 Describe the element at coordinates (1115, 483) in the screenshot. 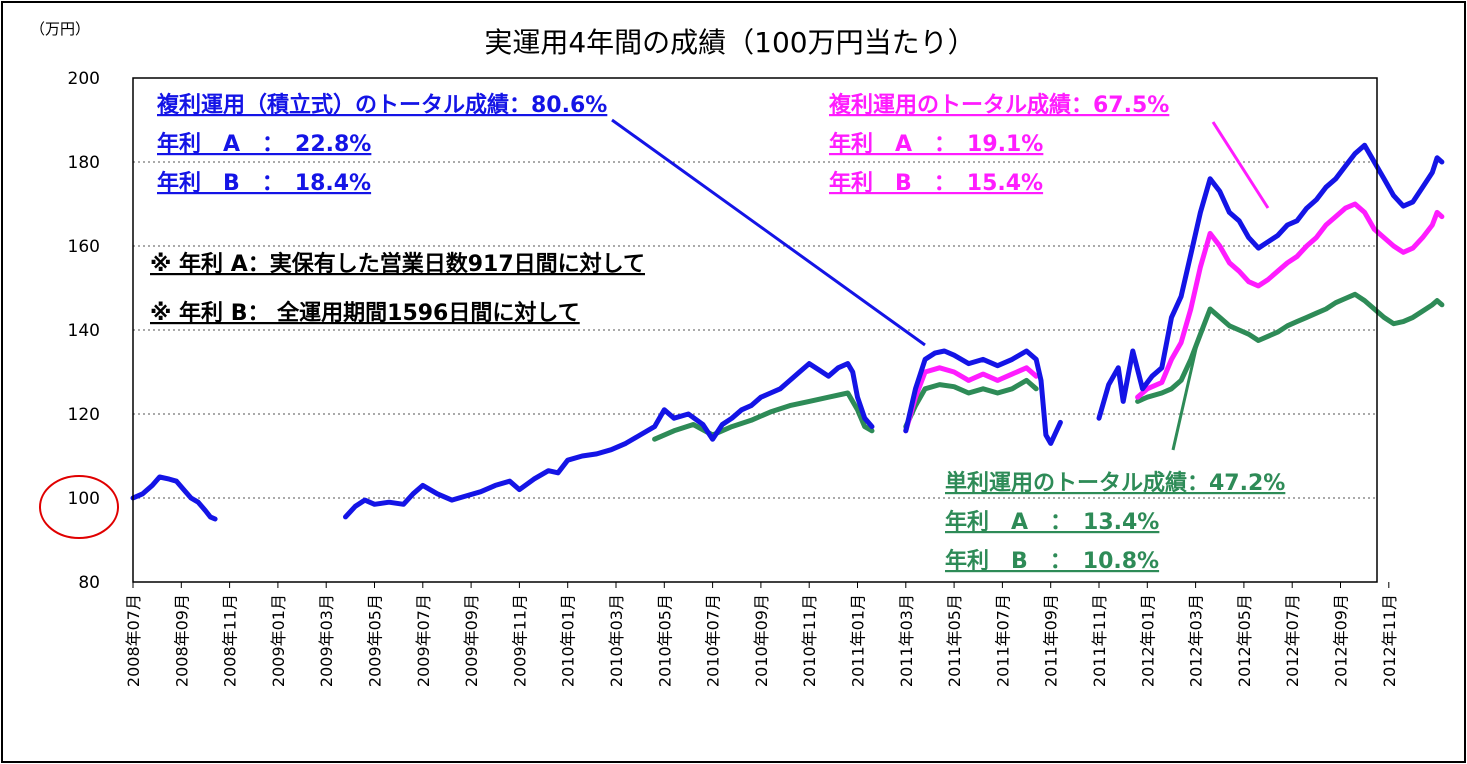

I see `annotation-simple-line-0: 単利運用のトータル成績：47.2%` at that location.